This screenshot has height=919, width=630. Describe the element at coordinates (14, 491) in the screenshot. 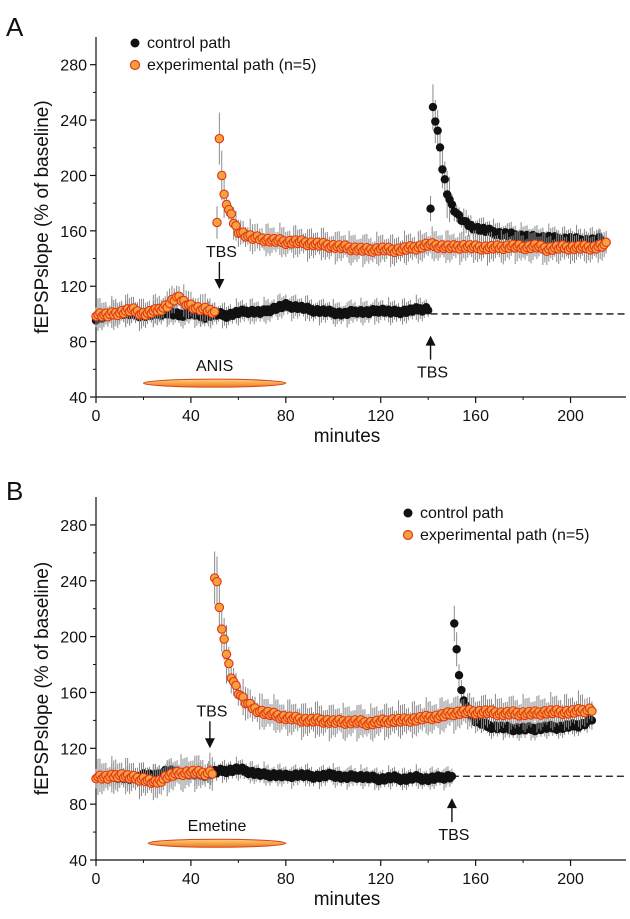

I see `panel-label: B` at that location.